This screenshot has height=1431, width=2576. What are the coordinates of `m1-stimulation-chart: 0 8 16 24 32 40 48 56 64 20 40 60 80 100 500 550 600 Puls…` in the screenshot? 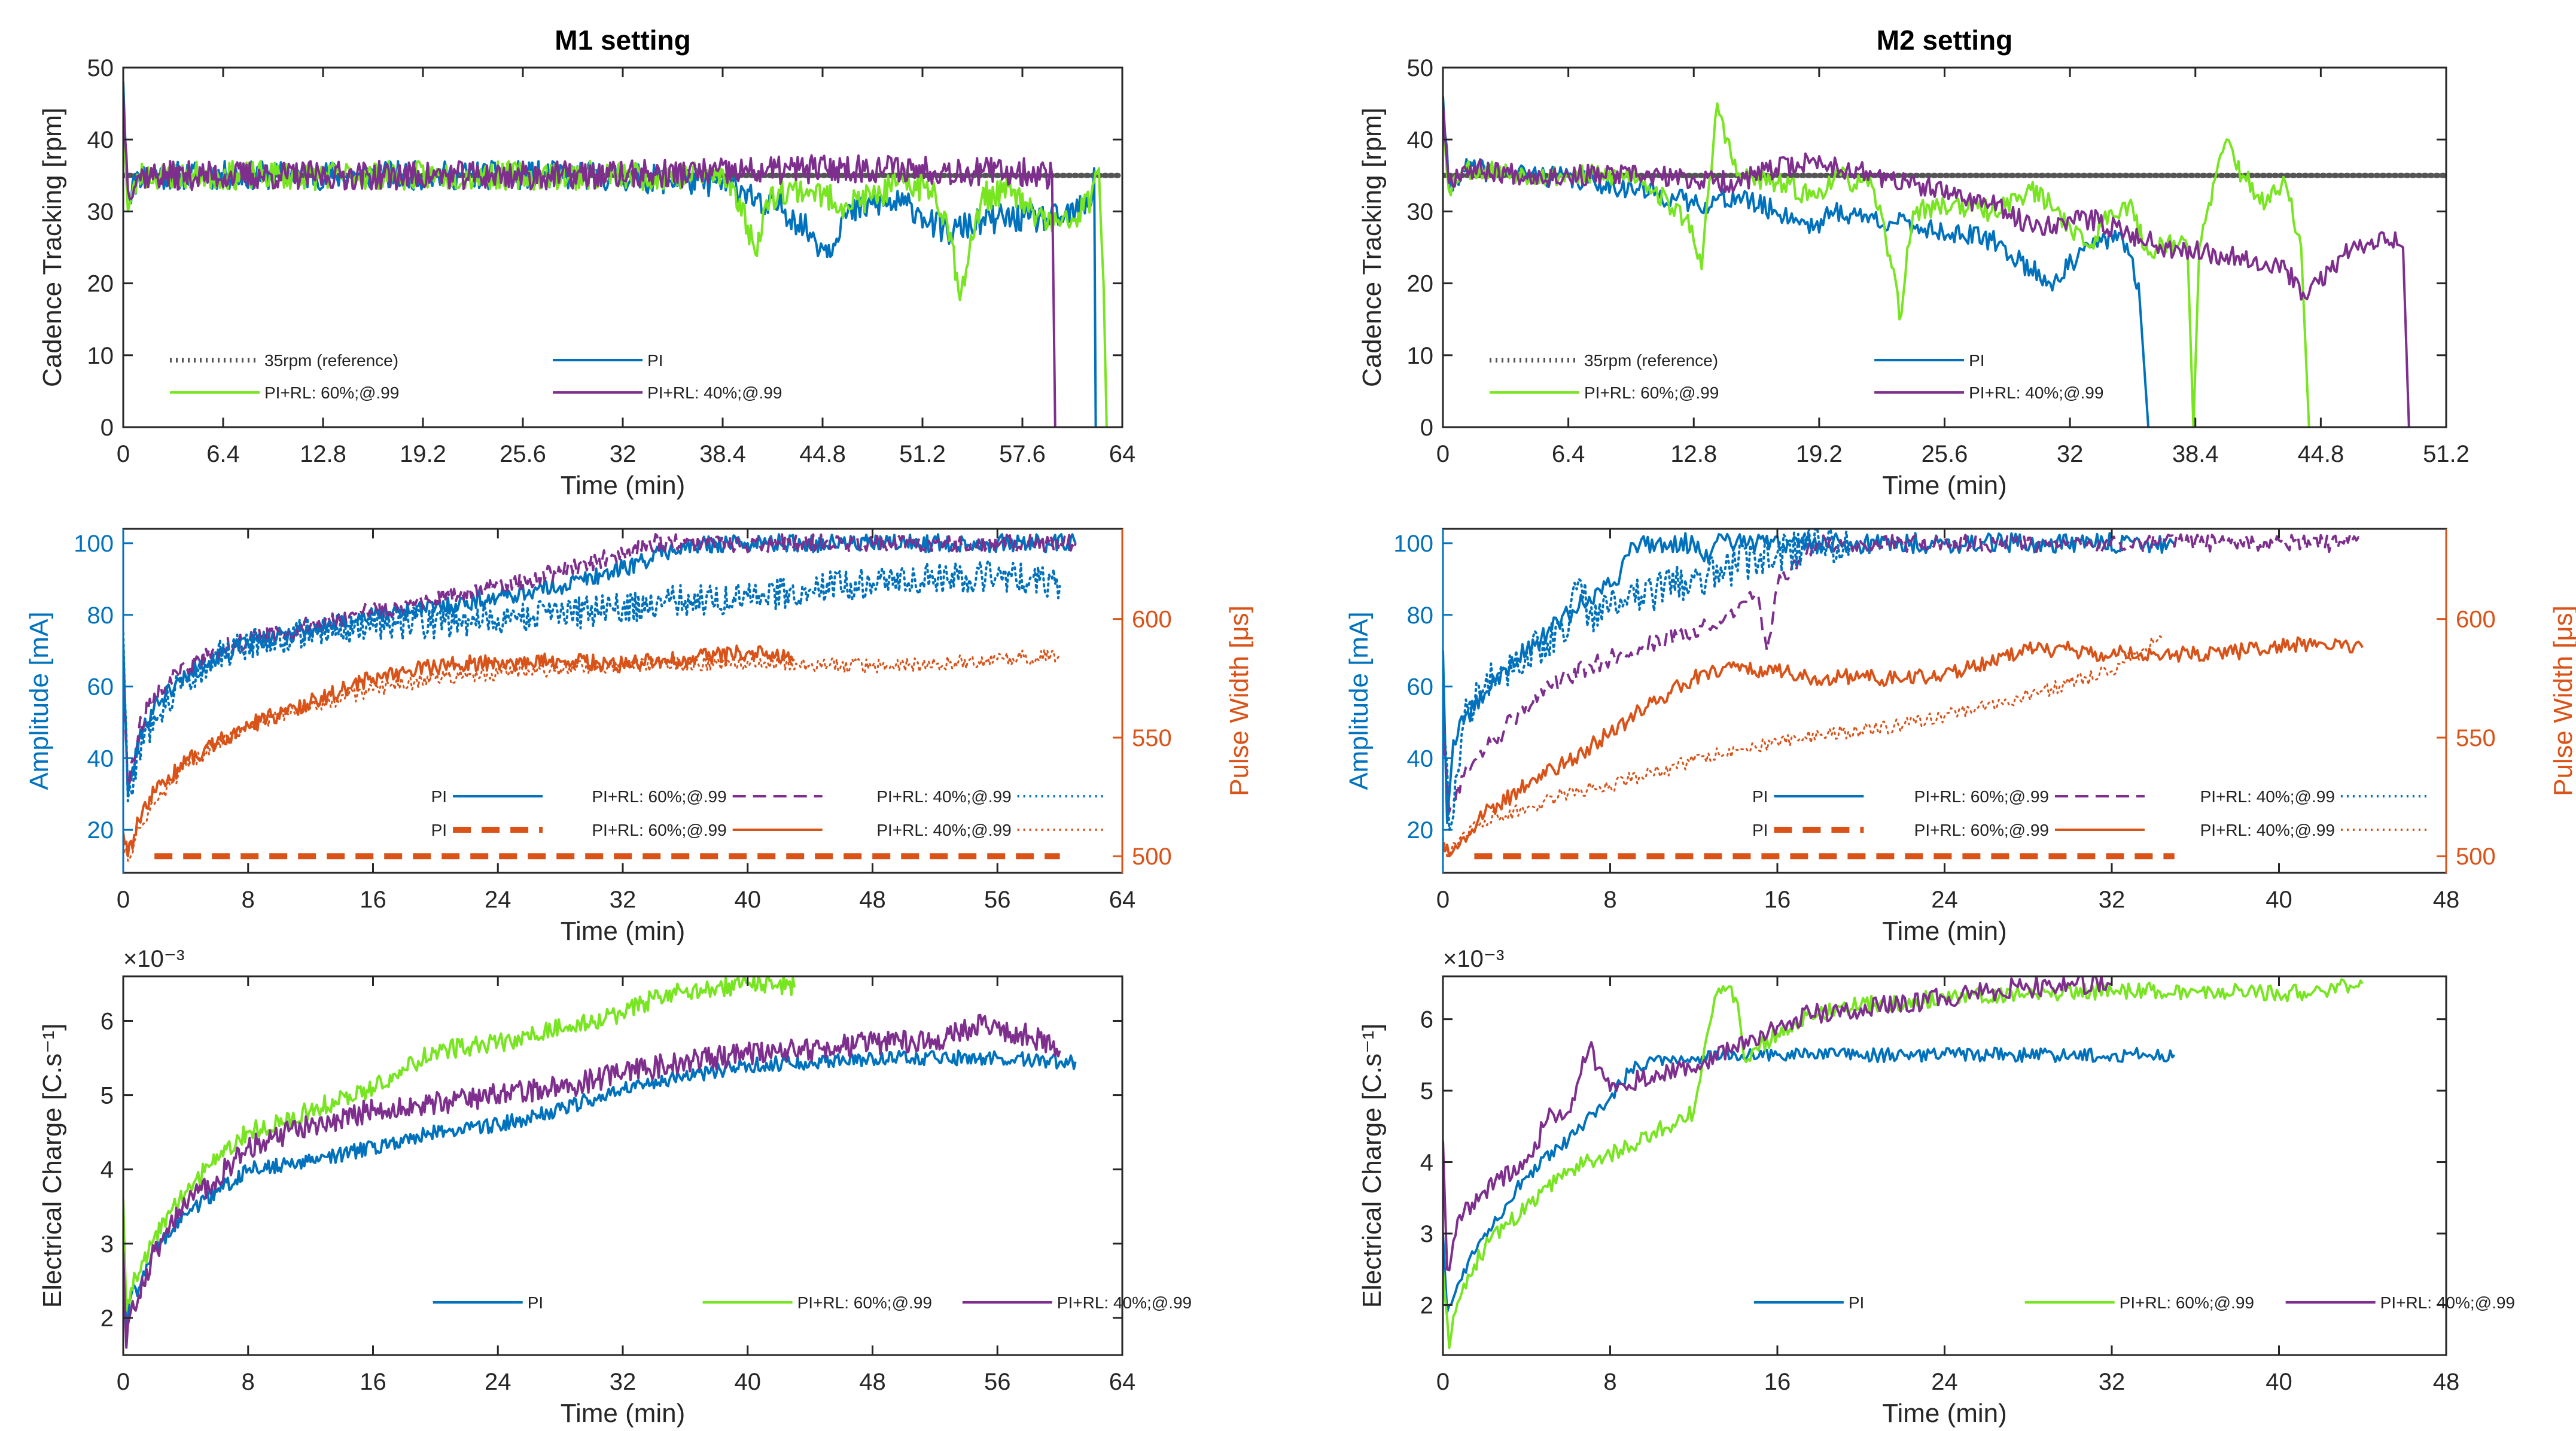 It's located at (639, 737).